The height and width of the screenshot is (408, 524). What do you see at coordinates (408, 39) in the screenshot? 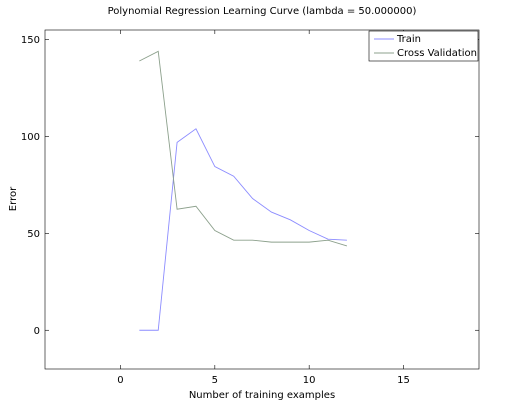
I see `legend-label-train: Train` at bounding box center [408, 39].